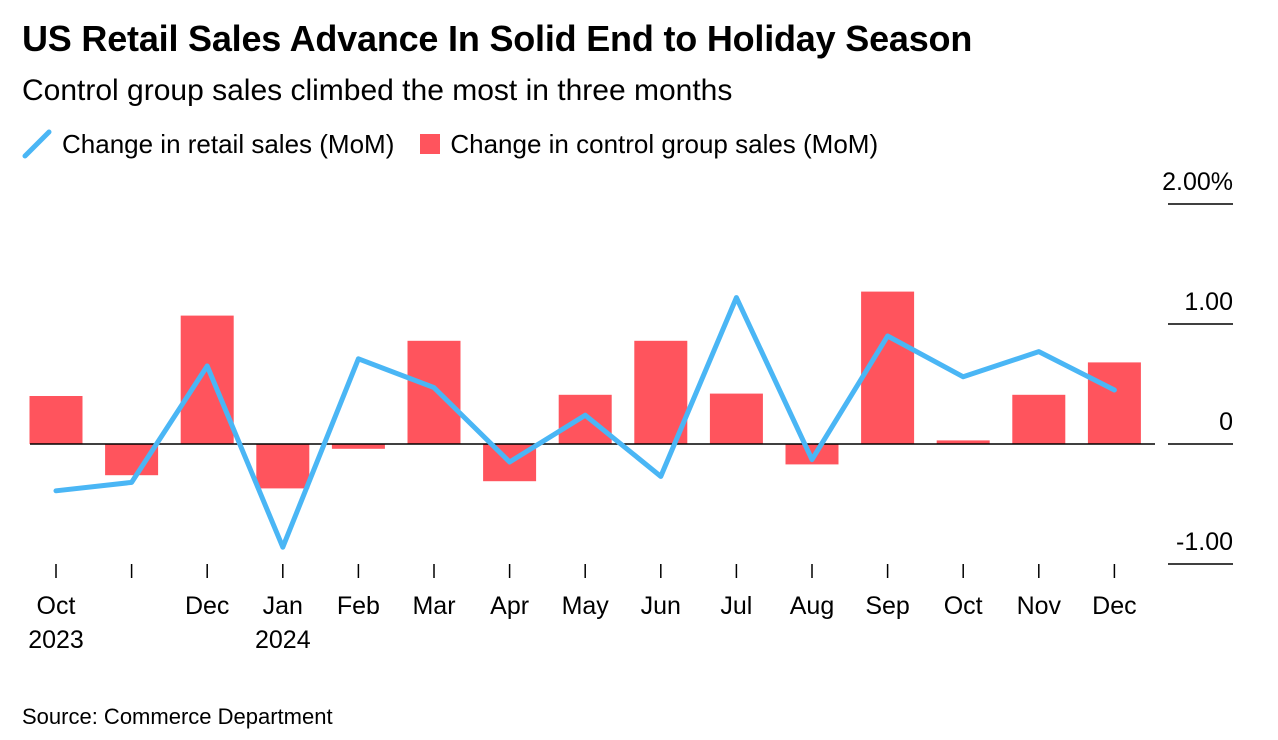 This screenshot has width=1278, height=740. What do you see at coordinates (433, 606) in the screenshot?
I see `x-tick-label: Mar` at bounding box center [433, 606].